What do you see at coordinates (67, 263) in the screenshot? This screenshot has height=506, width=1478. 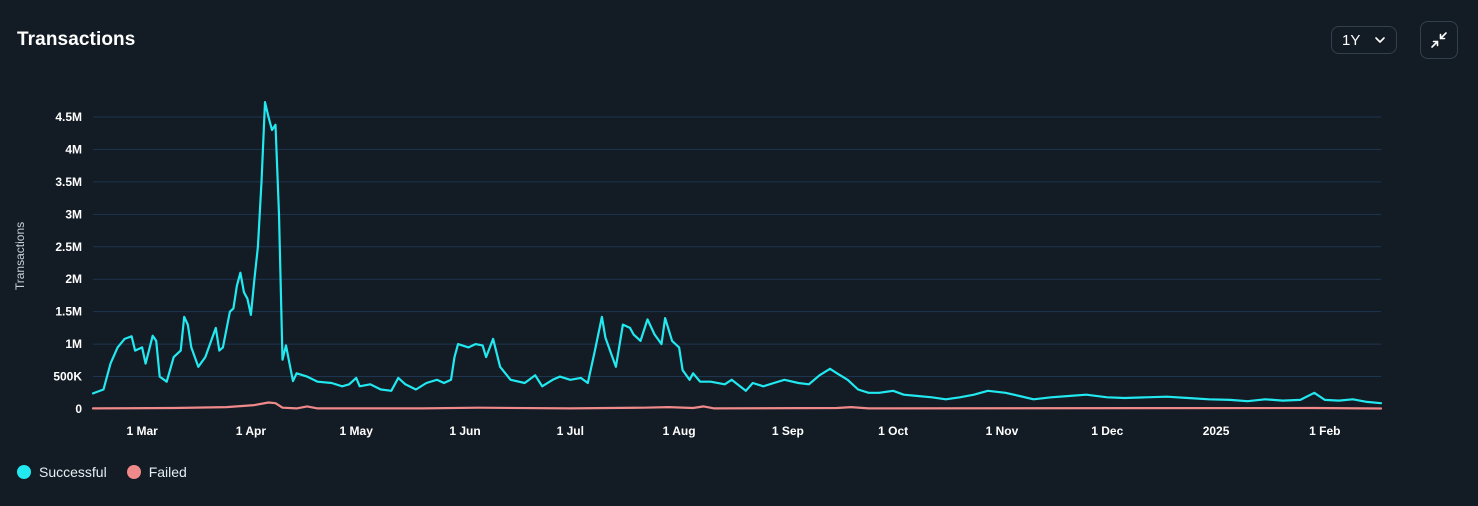 I see `y-axis-ticks: 0 500K 1M 1.5M 2M 2.5M 3M 3.5M 4M 4.5M` at bounding box center [67, 263].